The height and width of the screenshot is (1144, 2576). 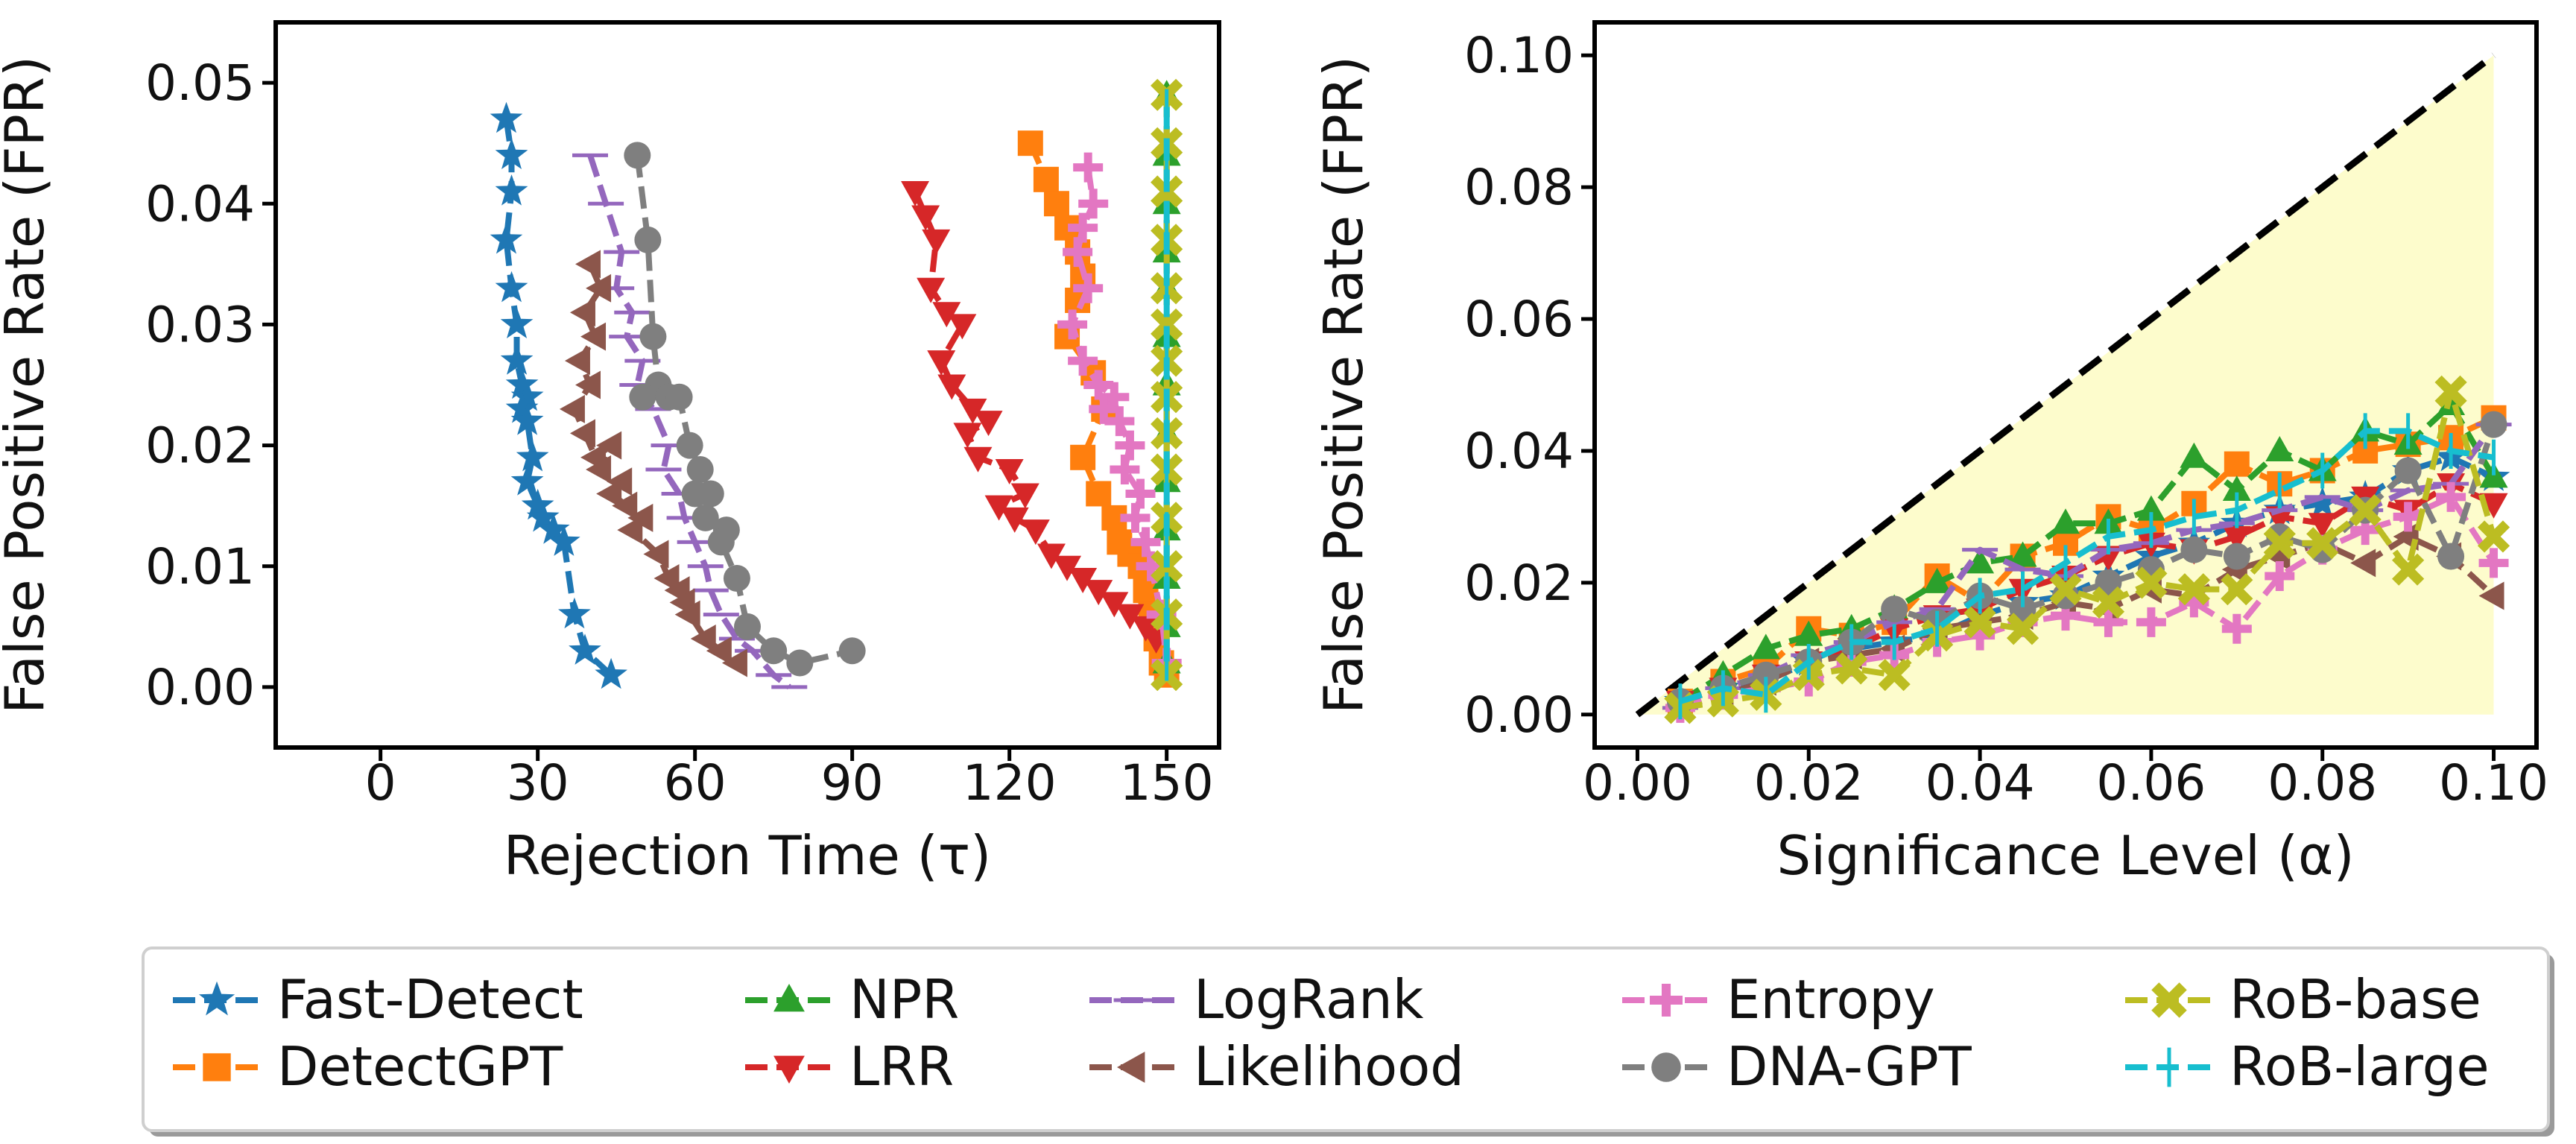 I want to click on legend-entry-rob-large: RoB-large, so click(x=2307, y=1066).